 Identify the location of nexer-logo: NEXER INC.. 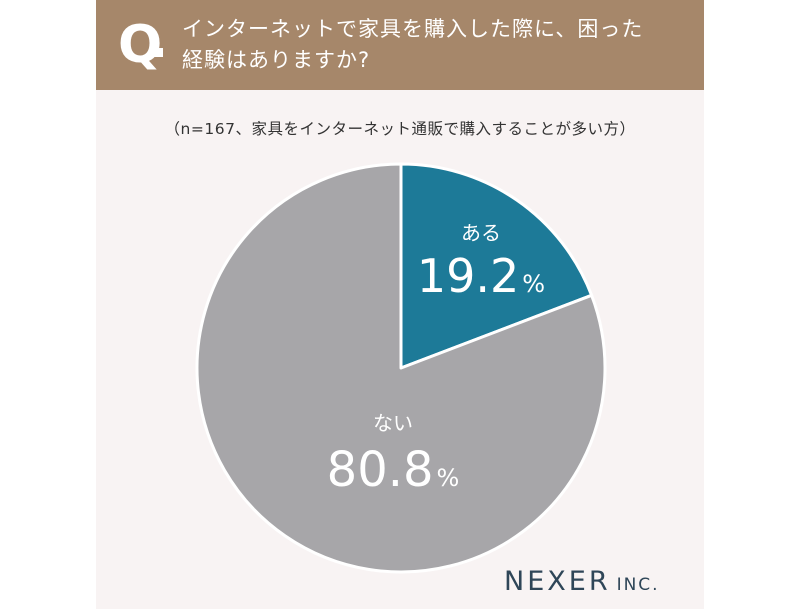
(582, 581).